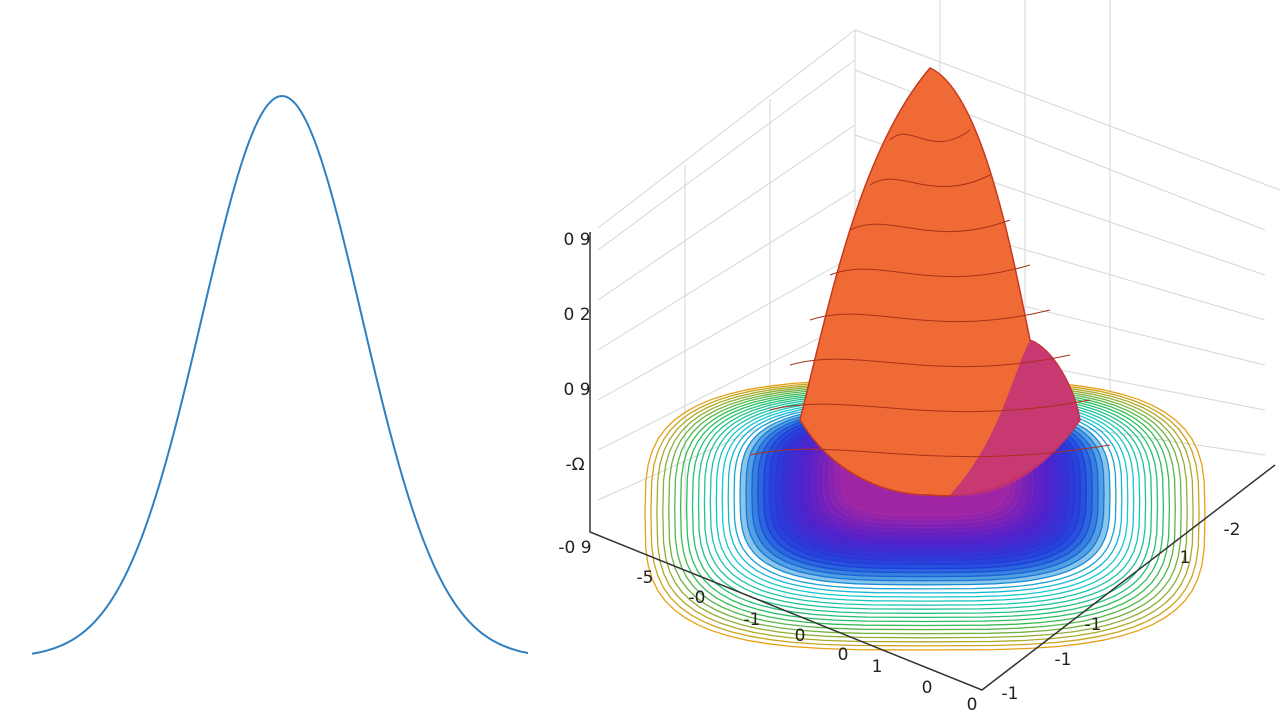  Describe the element at coordinates (645, 578) in the screenshot. I see `tick-label: -5` at that location.